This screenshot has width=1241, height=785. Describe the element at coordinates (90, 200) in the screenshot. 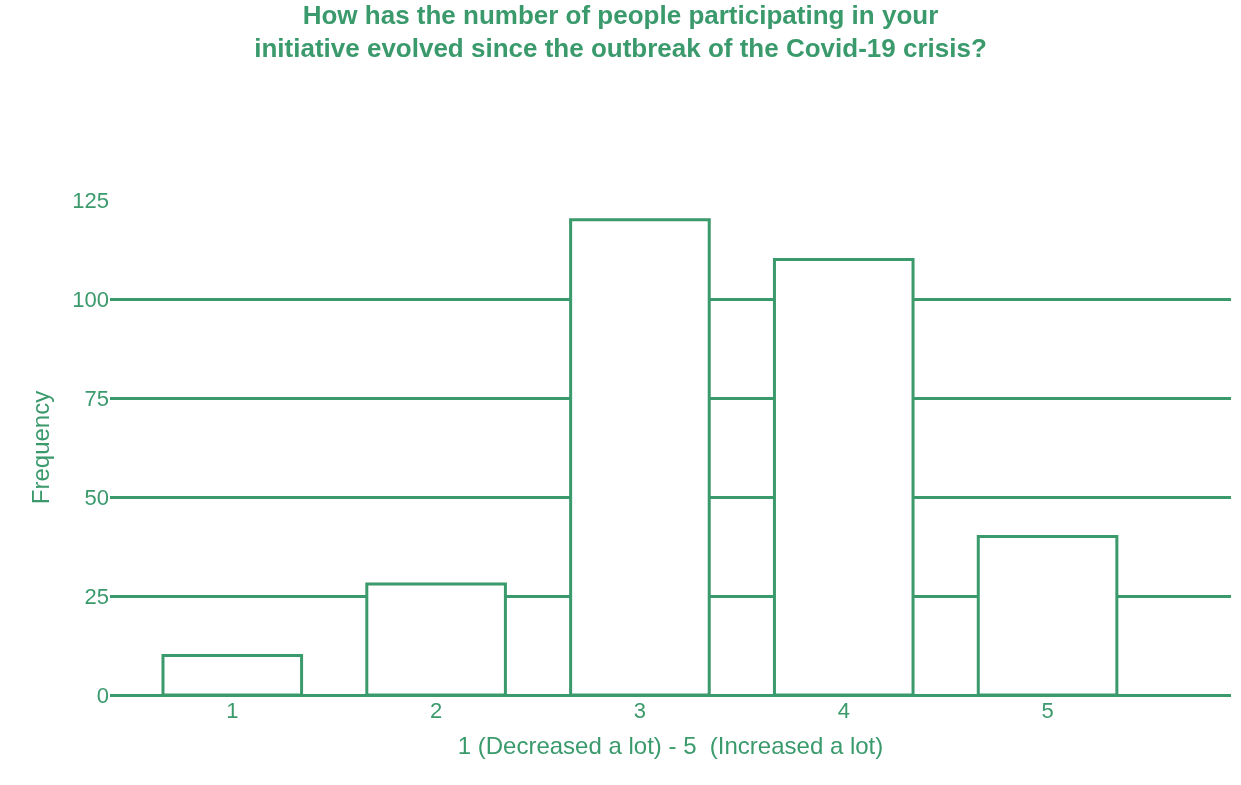

I see `y-tick-label: 125` at that location.